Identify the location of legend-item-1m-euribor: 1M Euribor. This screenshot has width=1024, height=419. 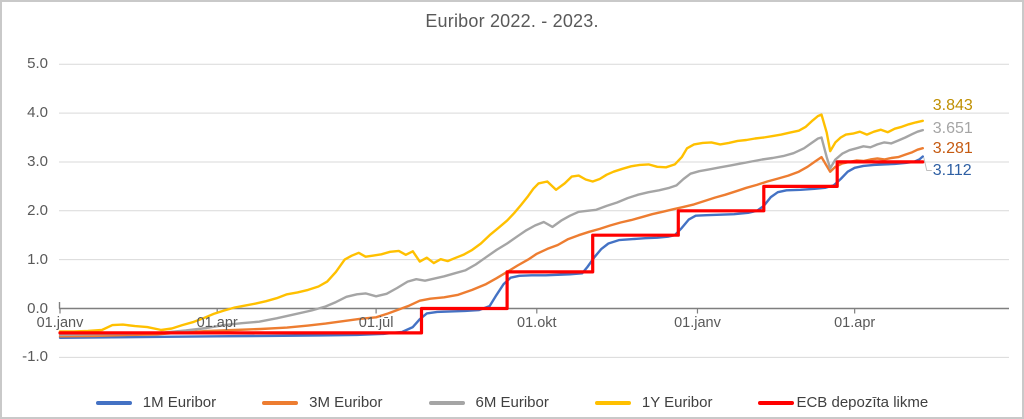
(156, 402).